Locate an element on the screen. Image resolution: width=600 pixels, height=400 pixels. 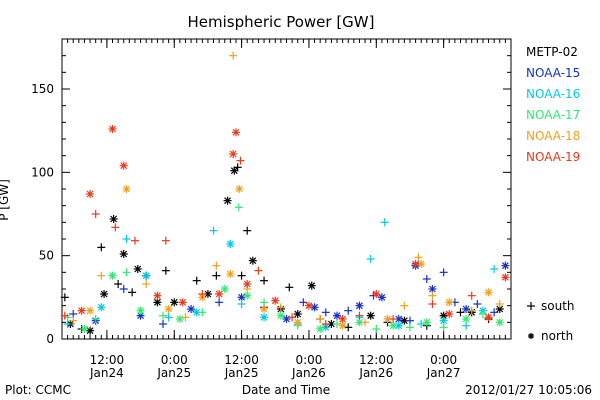
legend-marker-south is located at coordinates (531, 306).